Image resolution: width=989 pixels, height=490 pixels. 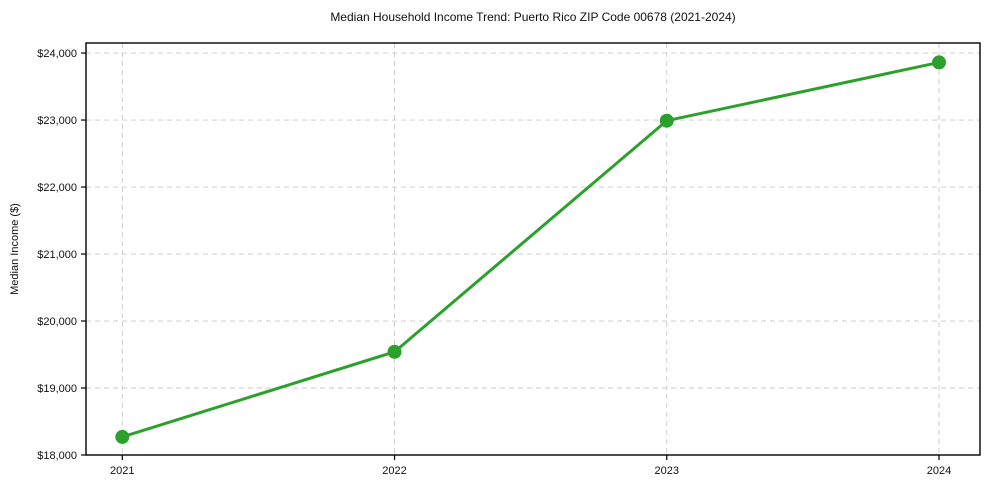 I want to click on x-tick-label: 2024, so click(x=939, y=471).